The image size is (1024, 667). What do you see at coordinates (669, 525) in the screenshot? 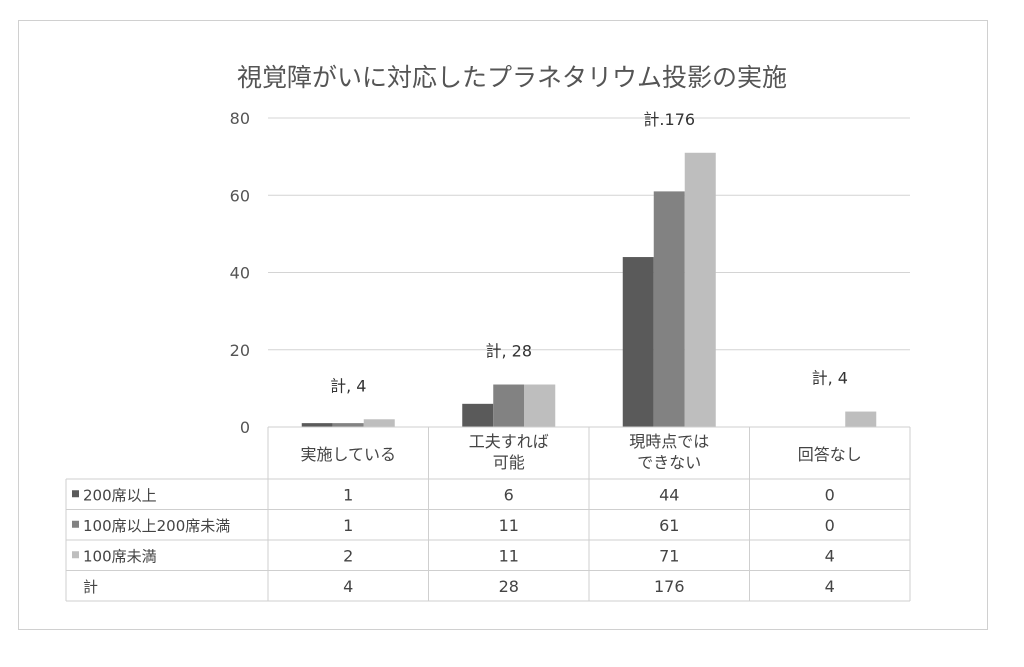
I see `table-cell-value: 61` at bounding box center [669, 525].